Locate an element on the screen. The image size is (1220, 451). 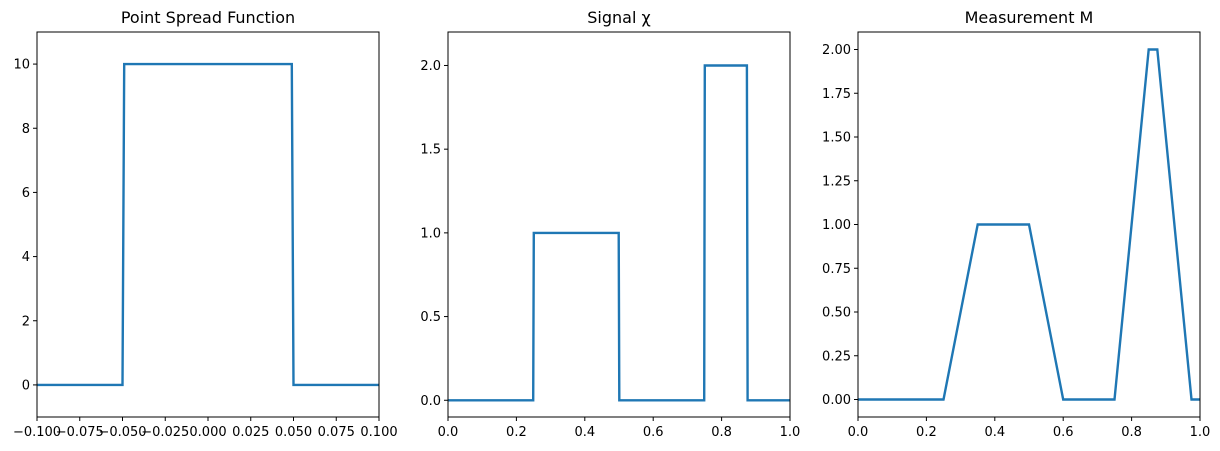
x-tick-label: −0.100 is located at coordinates (37, 432).